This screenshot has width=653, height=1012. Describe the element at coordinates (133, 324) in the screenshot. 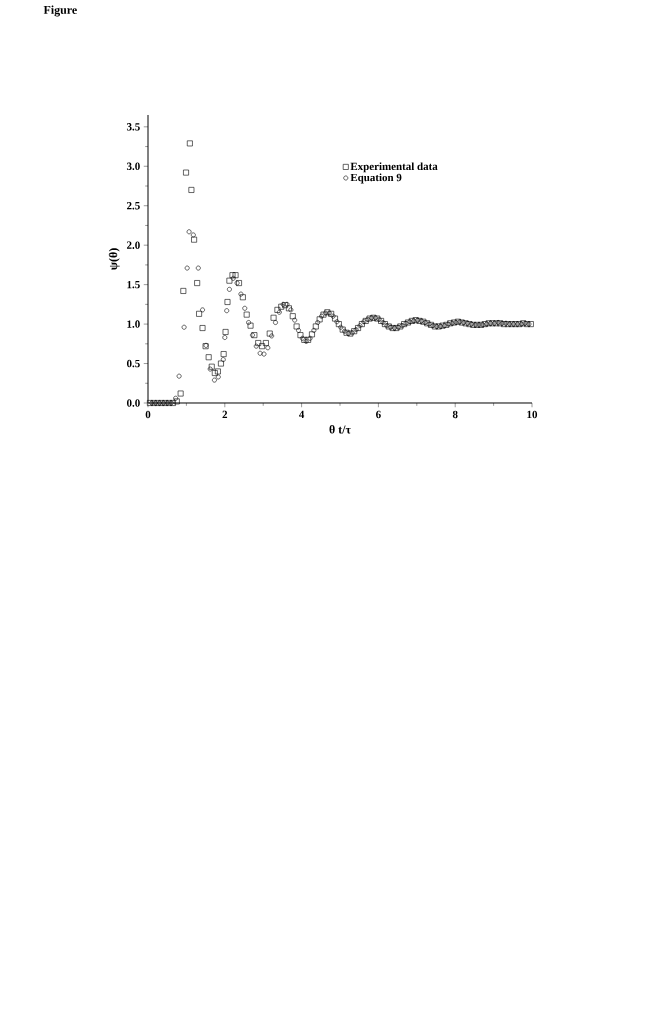

I see `y-tick-label: 1.0` at that location.